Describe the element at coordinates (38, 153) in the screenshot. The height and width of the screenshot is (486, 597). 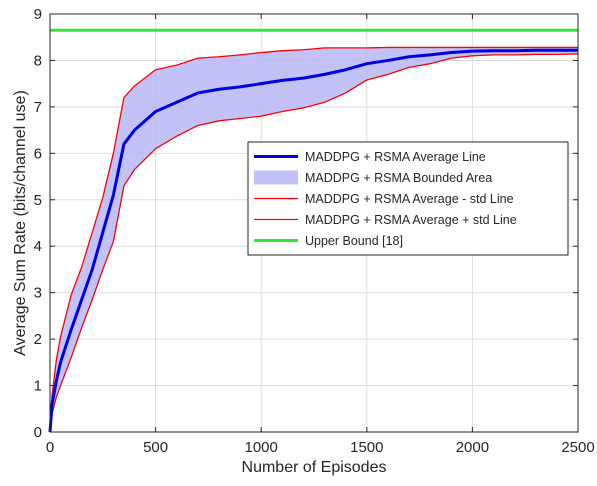
I see `y-tick-label: 6` at that location.